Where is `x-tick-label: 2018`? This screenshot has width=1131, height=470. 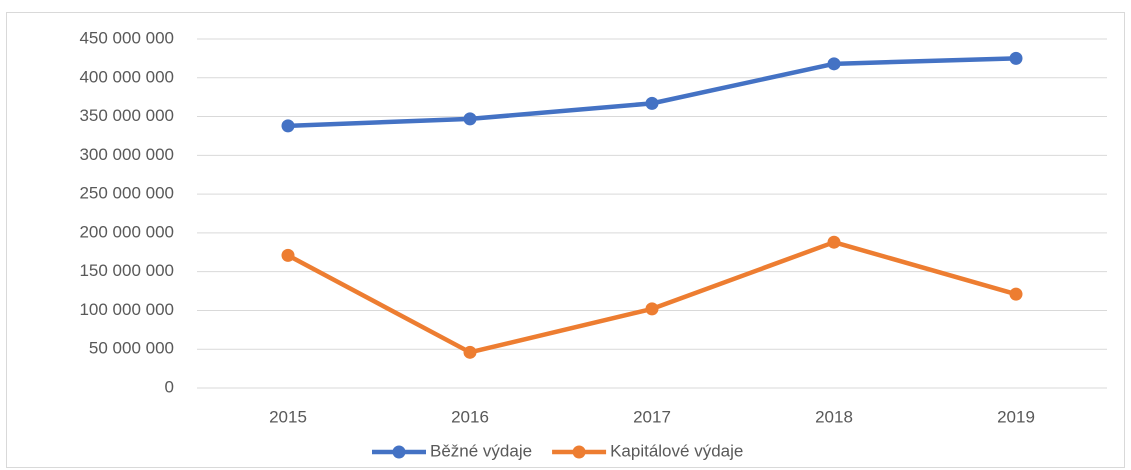 x-tick-label: 2018 is located at coordinates (834, 416).